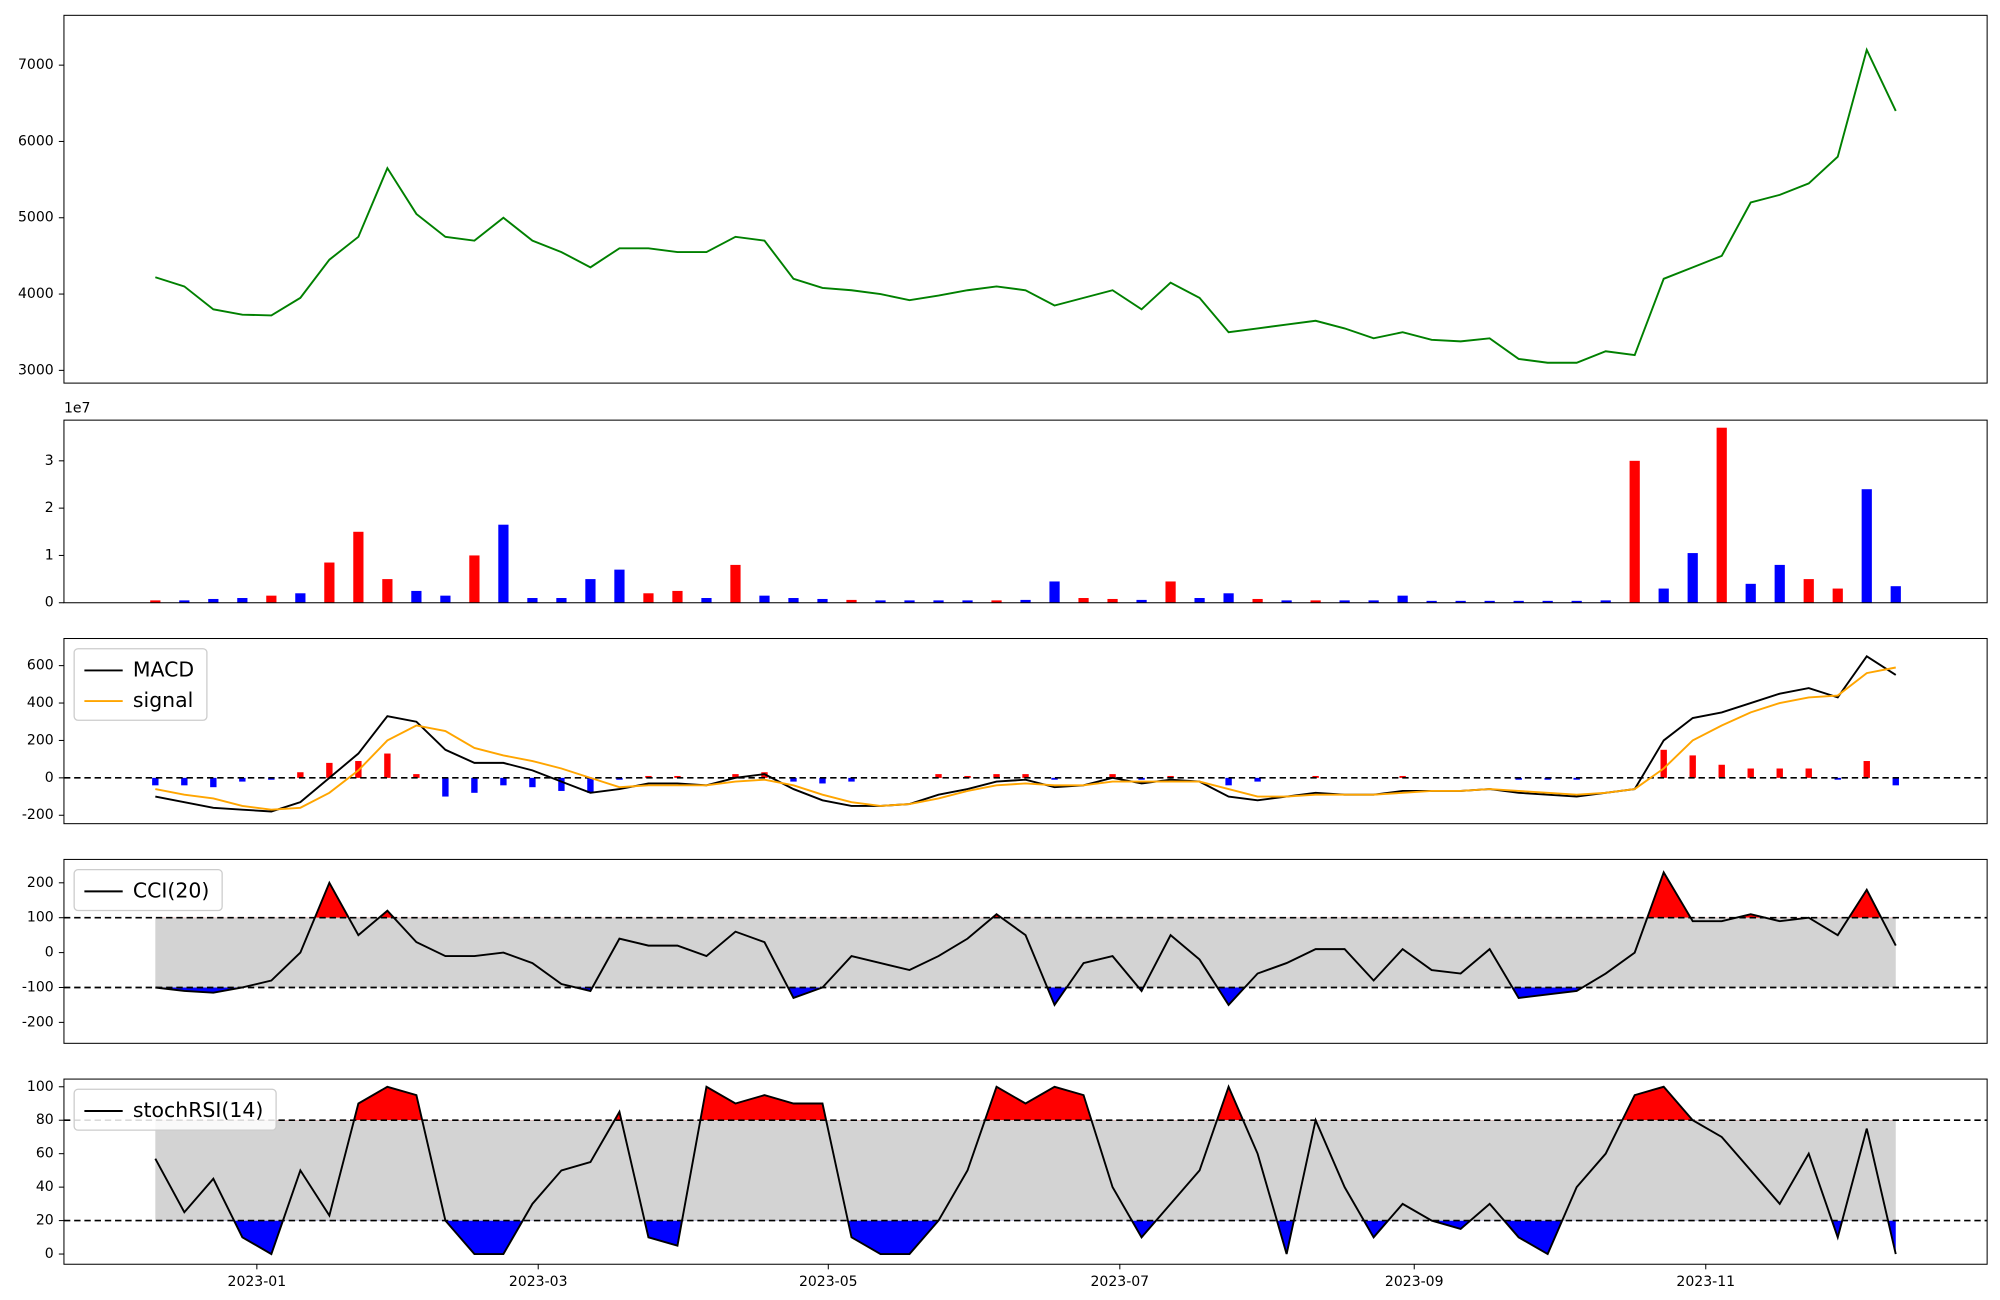 The height and width of the screenshot is (1300, 2000). I want to click on legend-label: signal, so click(163, 700).